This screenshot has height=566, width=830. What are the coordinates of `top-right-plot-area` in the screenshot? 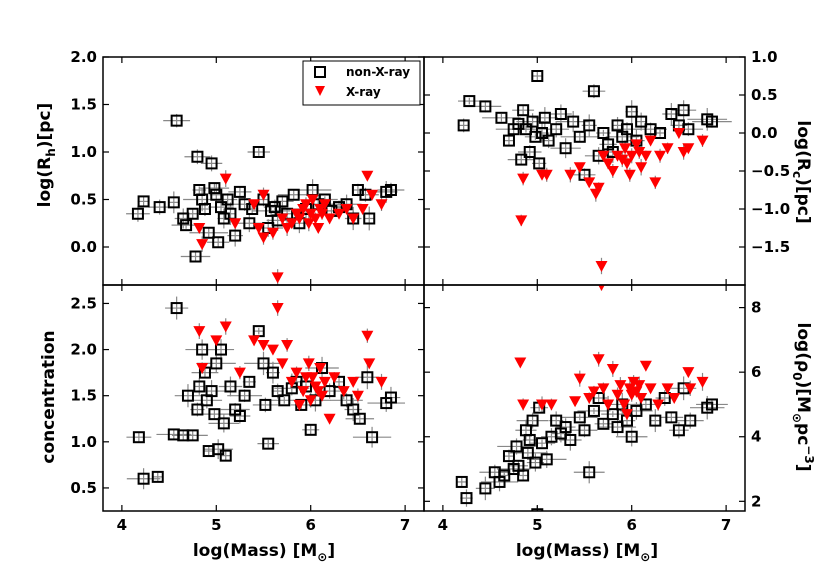 It's located at (594, 172).